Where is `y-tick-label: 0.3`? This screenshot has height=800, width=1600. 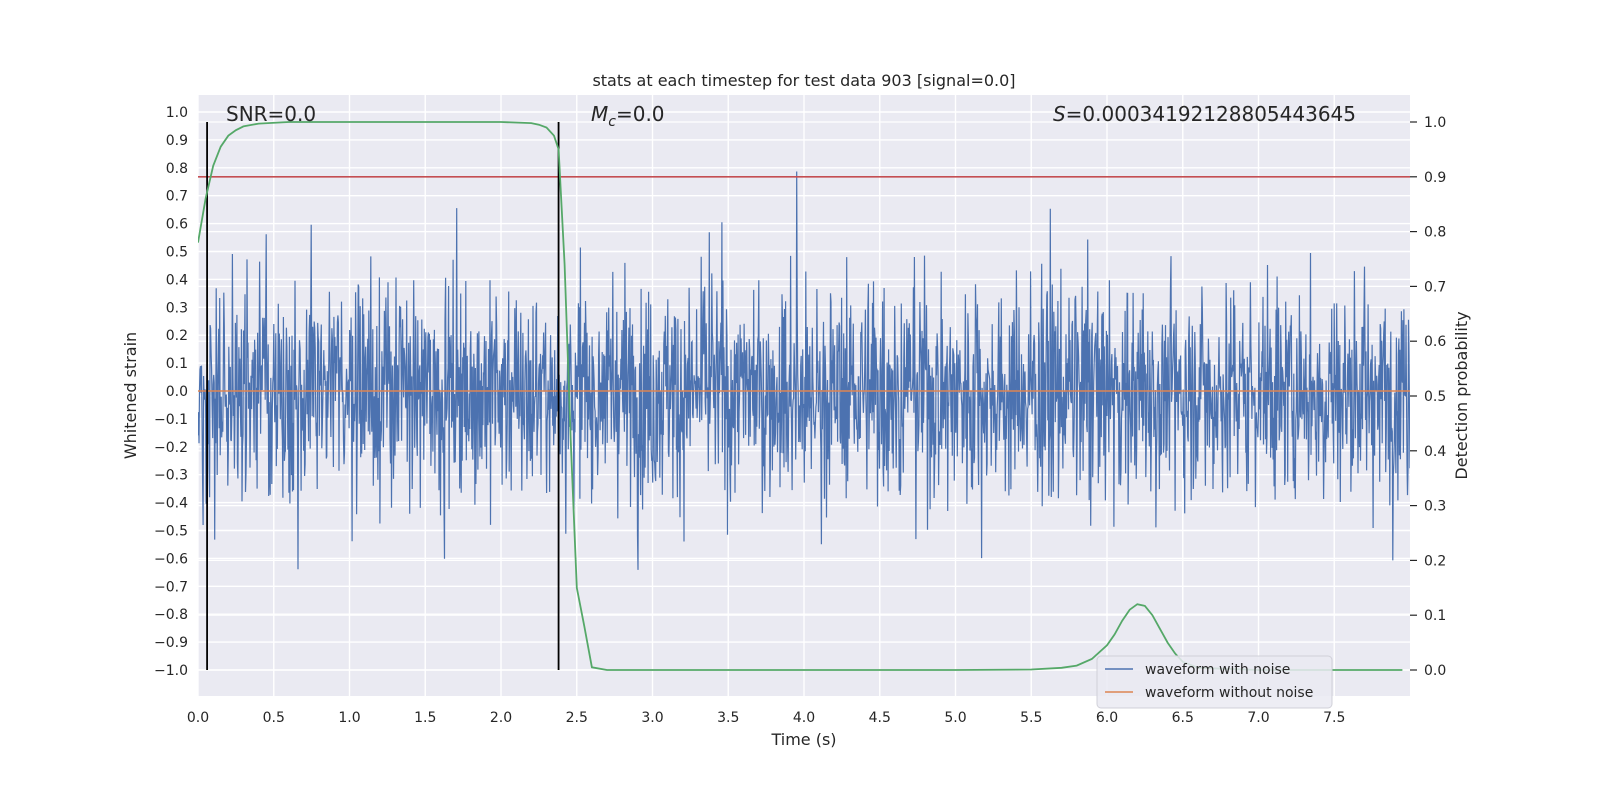 y-tick-label: 0.3 is located at coordinates (177, 308).